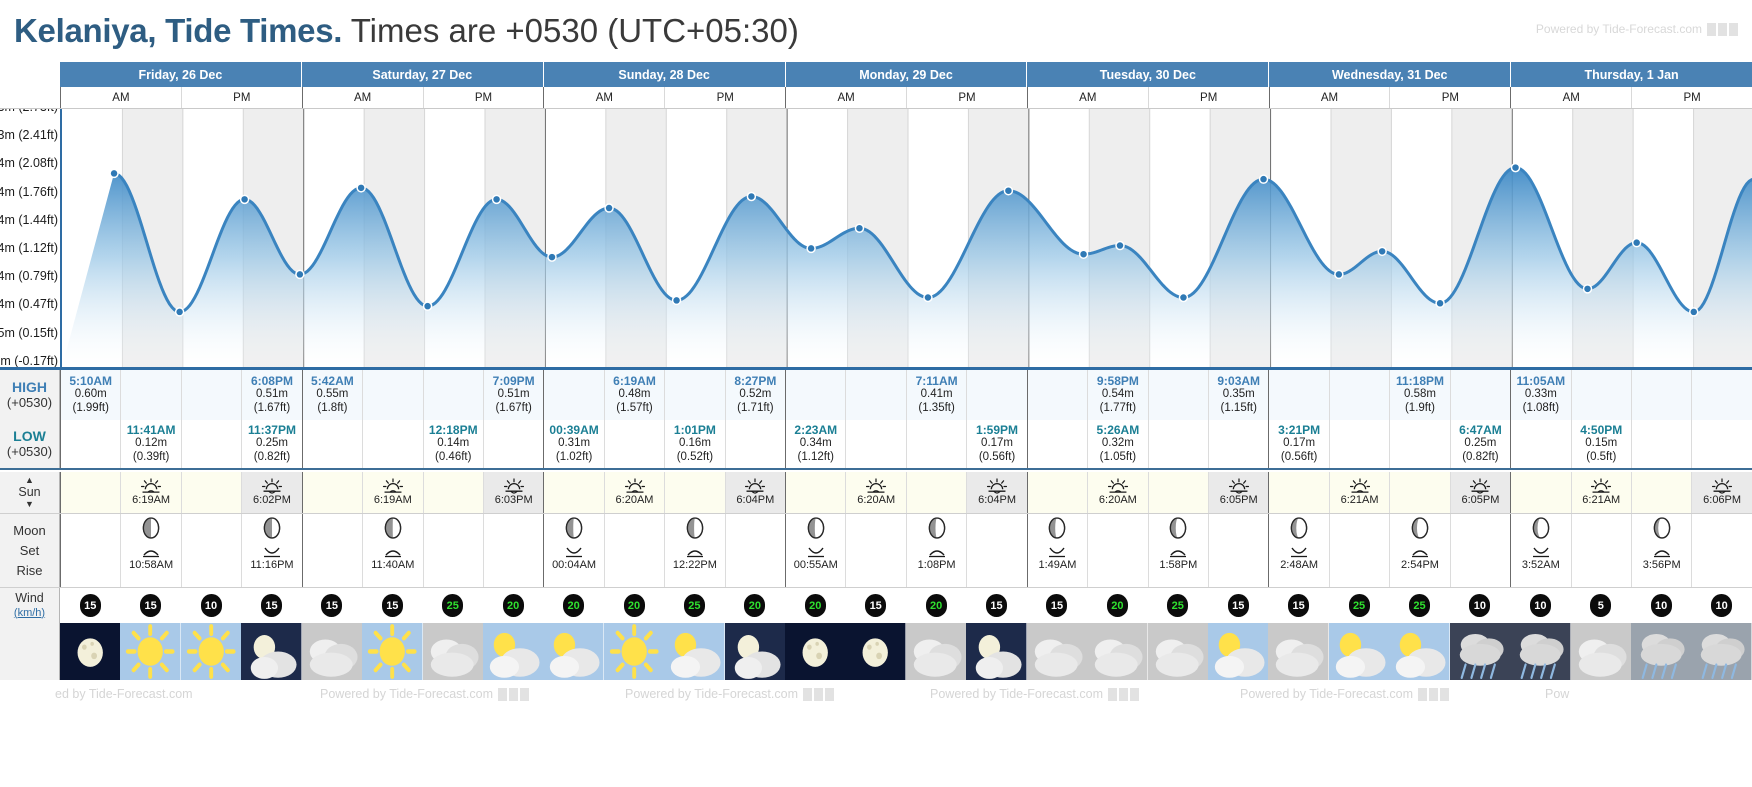 This screenshot has width=1752, height=787. I want to click on moon-cell: 2:54PM, so click(1419, 550).